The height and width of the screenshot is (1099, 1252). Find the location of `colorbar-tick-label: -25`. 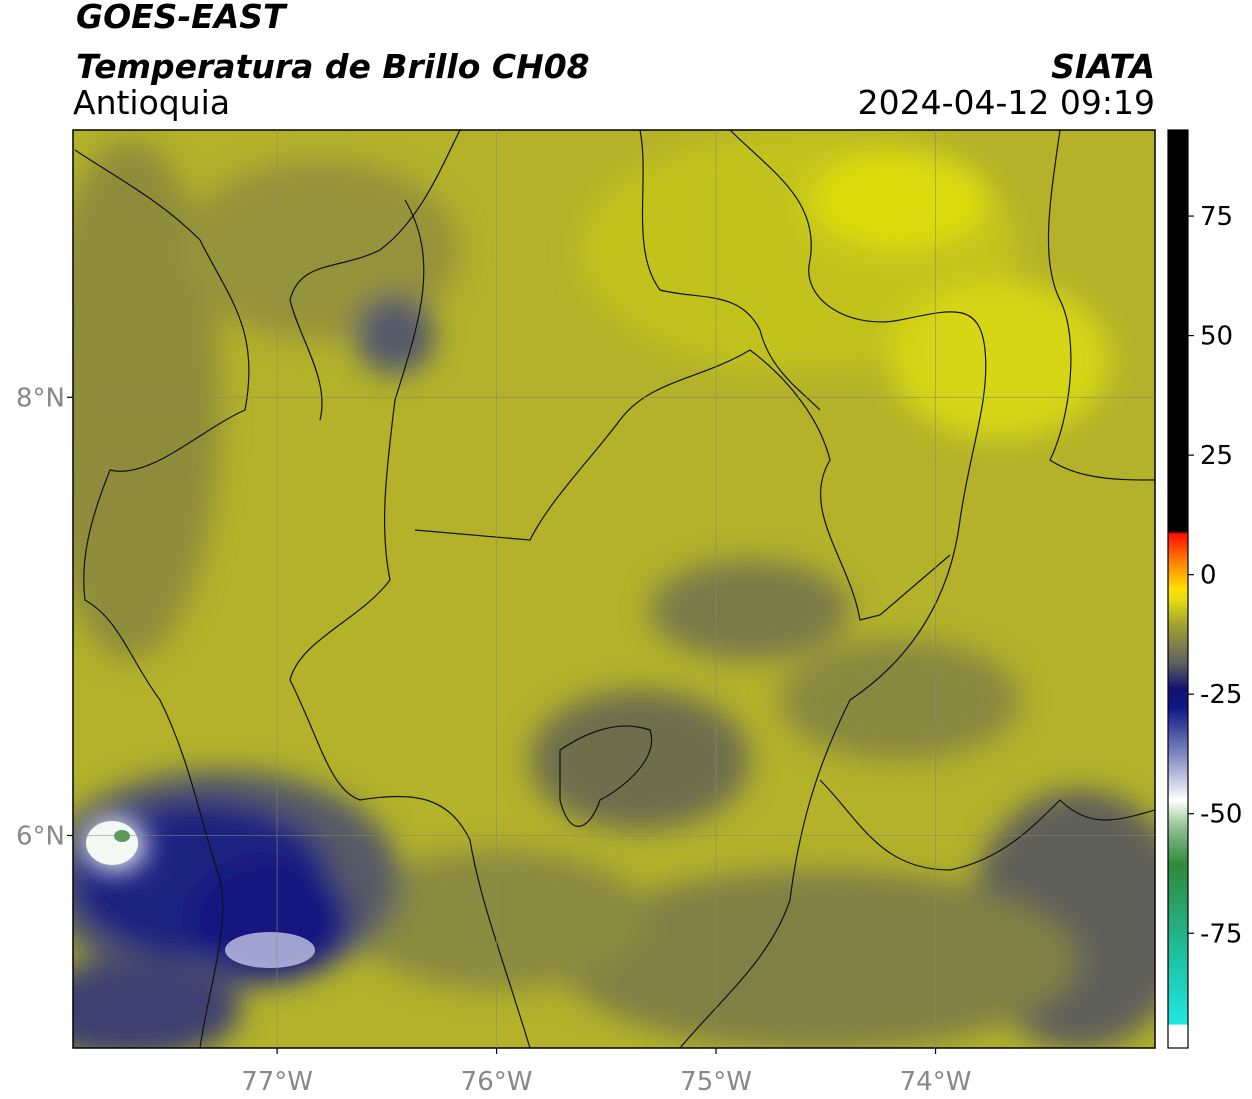

colorbar-tick-label: -25 is located at coordinates (1221, 695).